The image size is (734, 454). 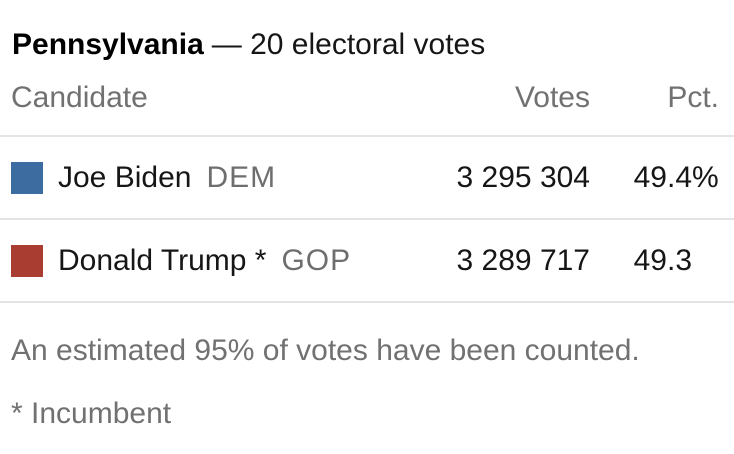 What do you see at coordinates (162, 260) in the screenshot?
I see `candidate-name: Donald Trump *` at bounding box center [162, 260].